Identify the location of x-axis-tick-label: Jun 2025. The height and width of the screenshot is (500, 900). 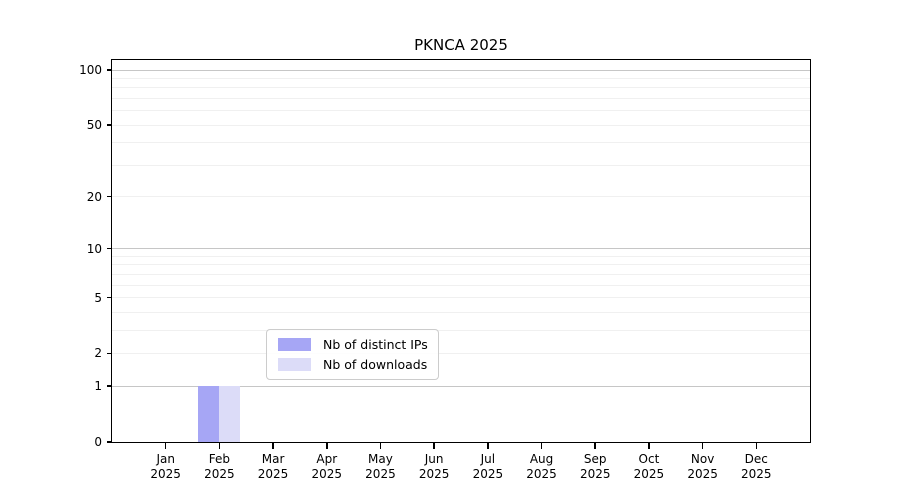
(434, 467).